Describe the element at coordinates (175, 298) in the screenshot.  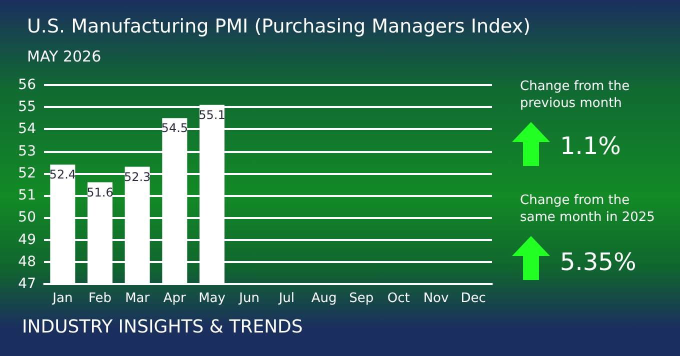
I see `x-tick-label: Apr` at that location.